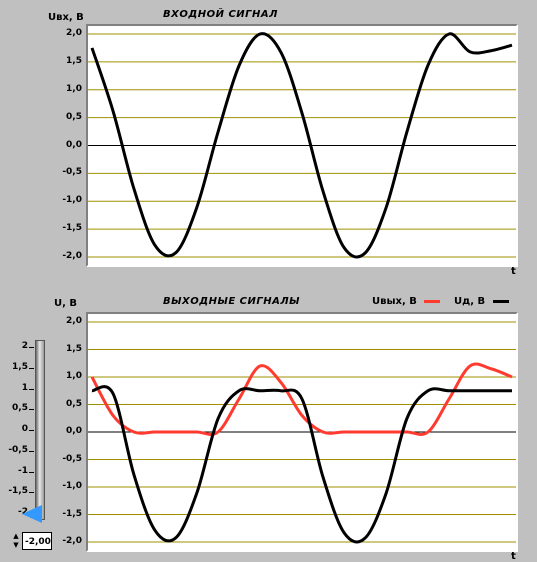 Image resolution: width=537 pixels, height=562 pixels. Describe the element at coordinates (432, 301) in the screenshot. I see `legend-swatch-uout` at that location.